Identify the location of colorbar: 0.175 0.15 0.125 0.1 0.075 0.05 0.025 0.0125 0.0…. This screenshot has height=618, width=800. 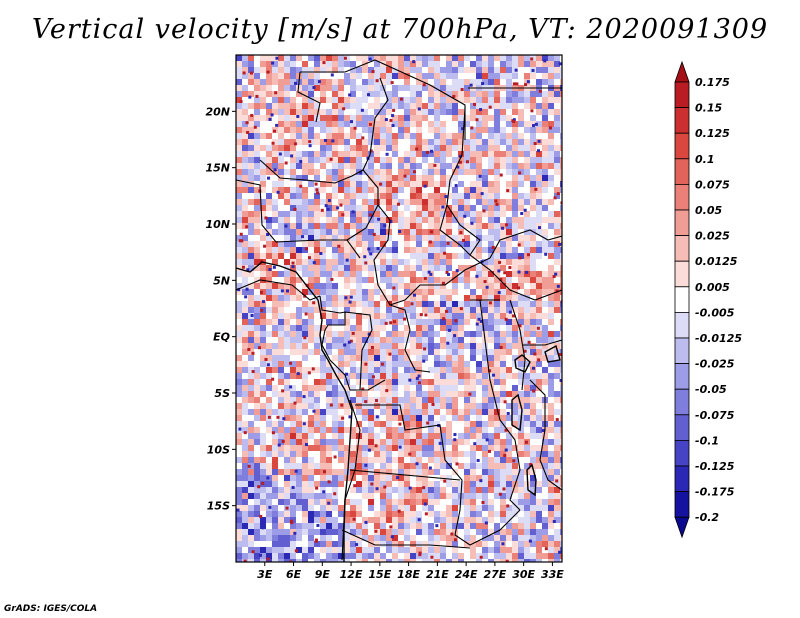
(708, 299).